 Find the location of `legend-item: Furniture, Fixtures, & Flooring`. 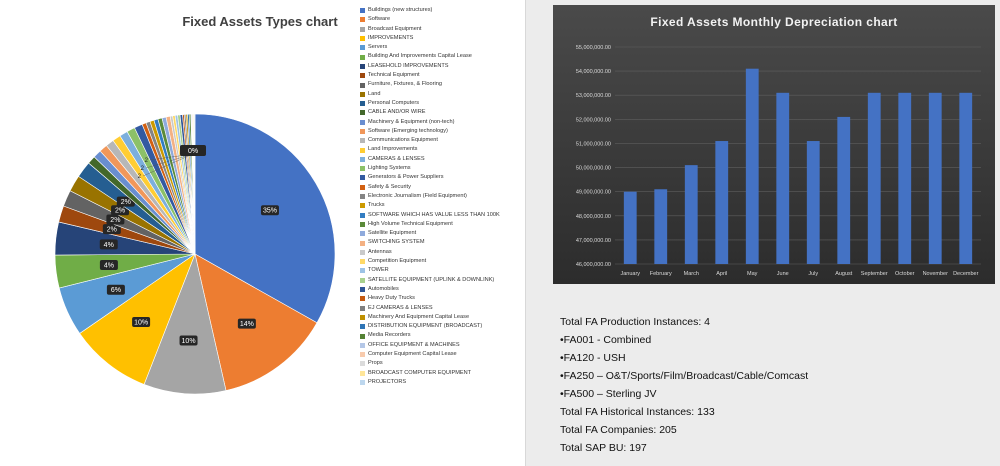

legend-item: Furniture, Fixtures, & Flooring is located at coordinates (441, 84).